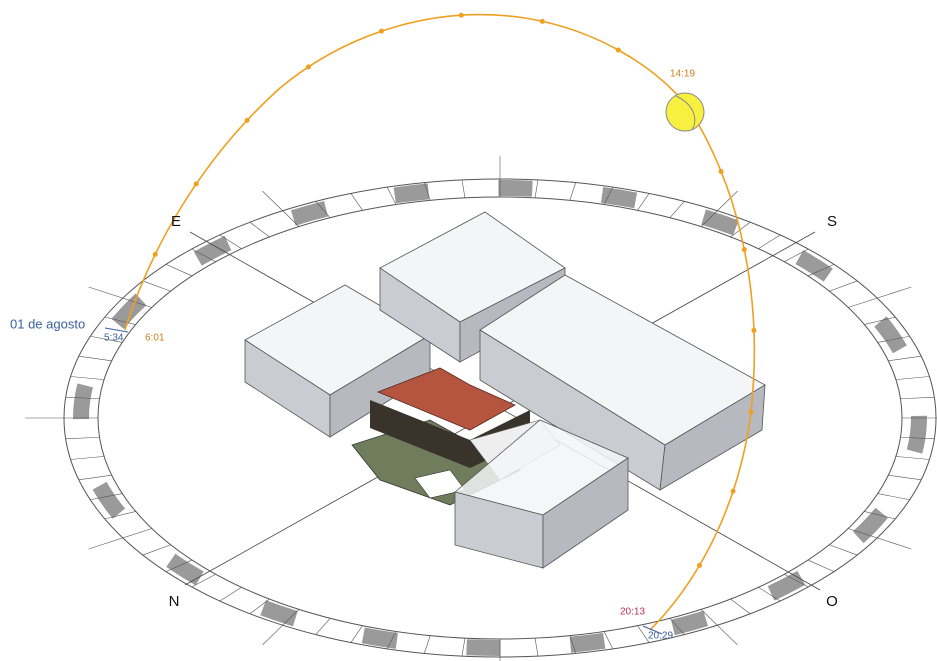 This screenshot has height=661, width=937. Describe the element at coordinates (174, 601) in the screenshot. I see `compass-label: N` at that location.